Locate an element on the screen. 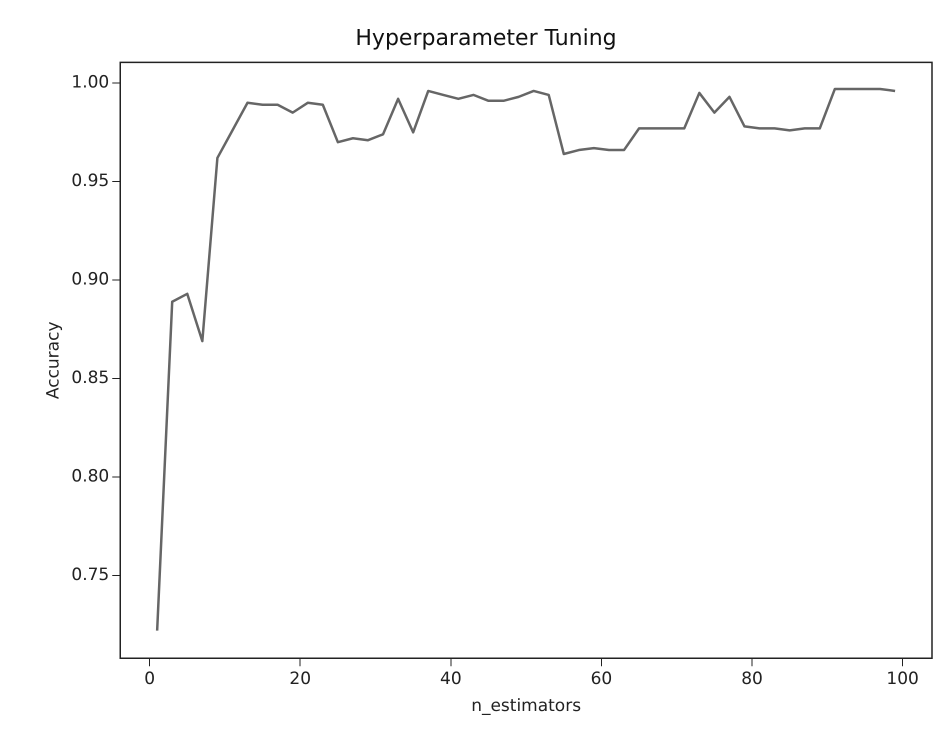 This screenshot has width=947, height=751. chart-title: Hyperparameter Tuning is located at coordinates (486, 38).